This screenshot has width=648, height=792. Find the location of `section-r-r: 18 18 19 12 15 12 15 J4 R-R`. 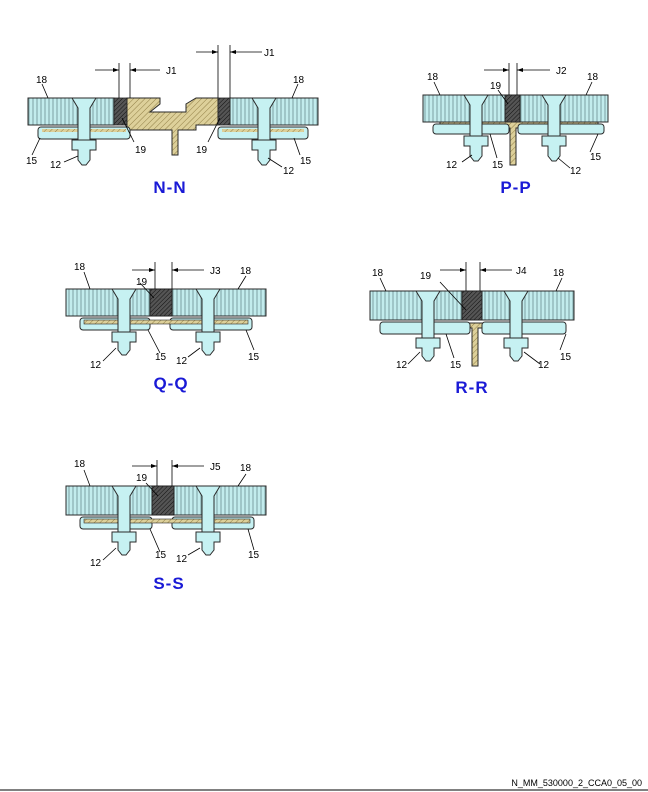

section-r-r: 18 18 19 12 15 12 15 J4 R-R is located at coordinates (472, 329).